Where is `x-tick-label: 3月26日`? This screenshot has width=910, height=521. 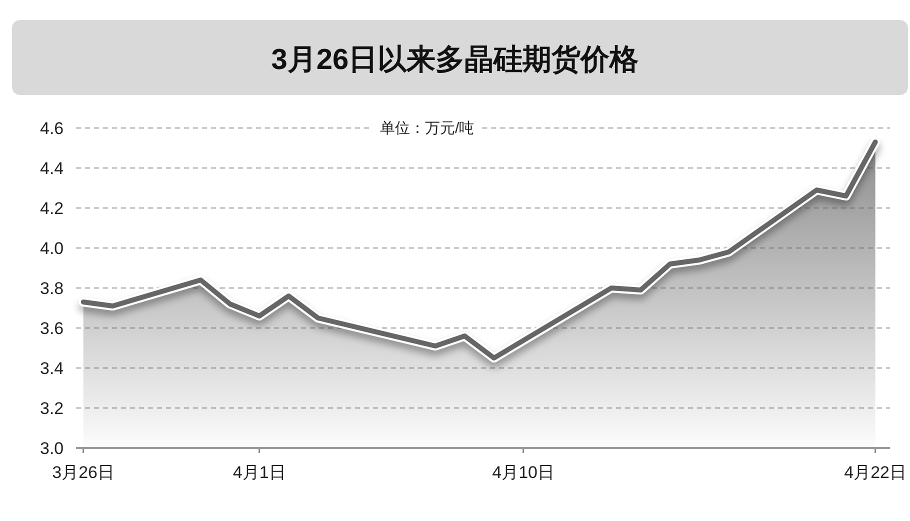 x-tick-label: 3月26日 is located at coordinates (83, 472).